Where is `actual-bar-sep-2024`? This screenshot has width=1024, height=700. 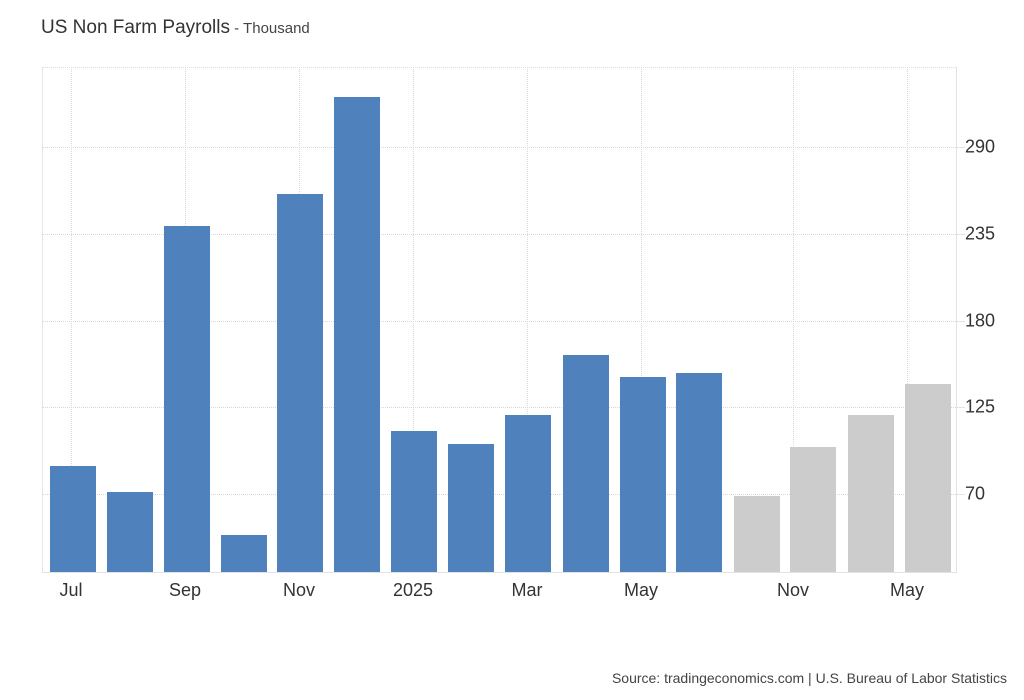
actual-bar-sep-2024 is located at coordinates (187, 399).